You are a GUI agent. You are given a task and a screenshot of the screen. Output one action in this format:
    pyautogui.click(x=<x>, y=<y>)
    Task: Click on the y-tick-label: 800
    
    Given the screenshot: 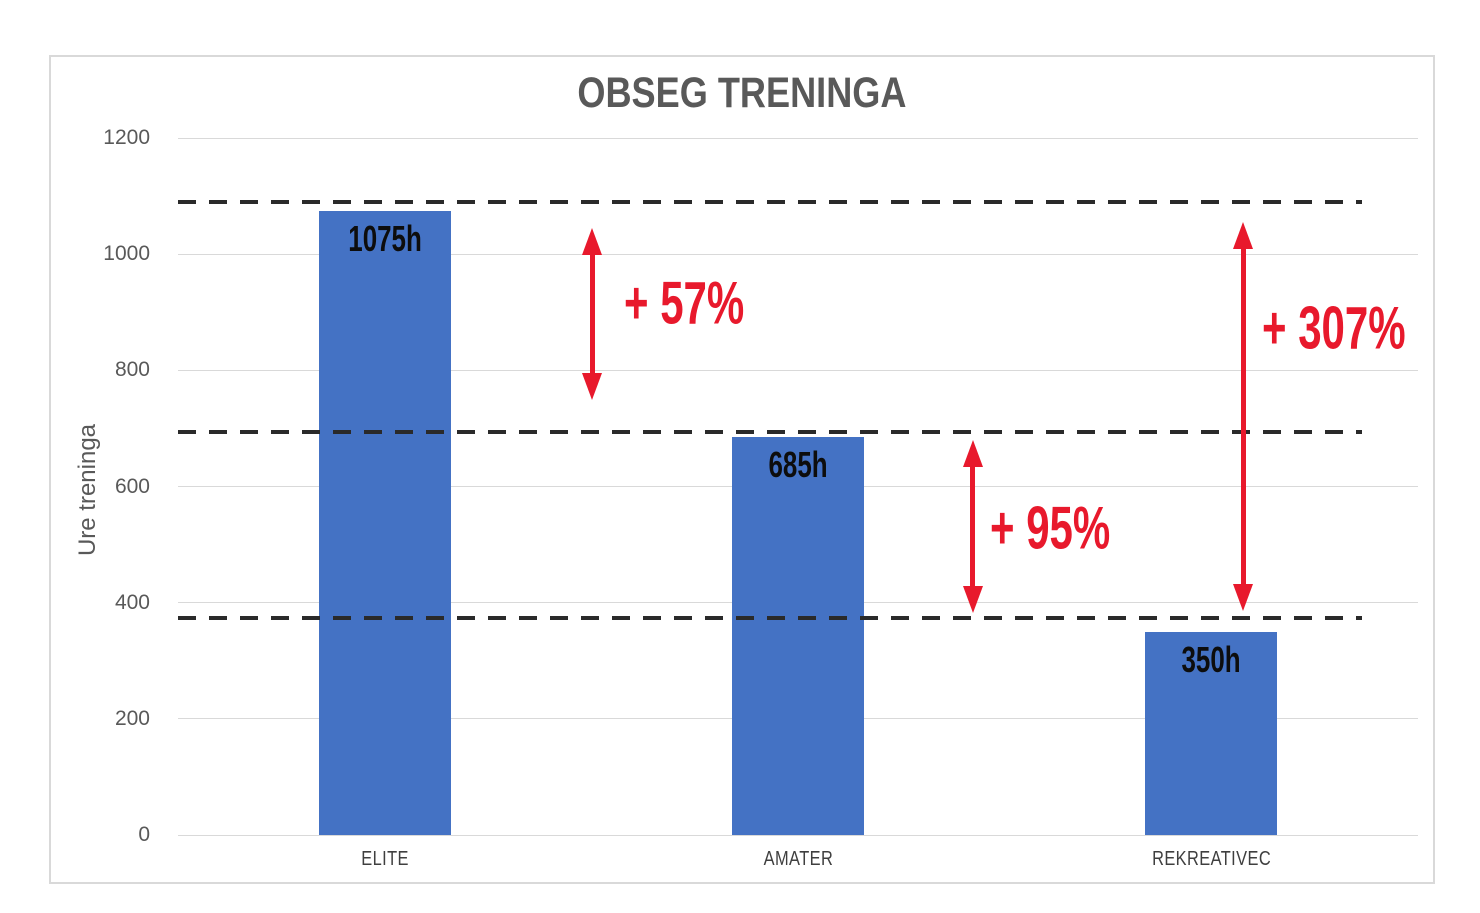 What is the action you would take?
    pyautogui.click(x=132, y=370)
    